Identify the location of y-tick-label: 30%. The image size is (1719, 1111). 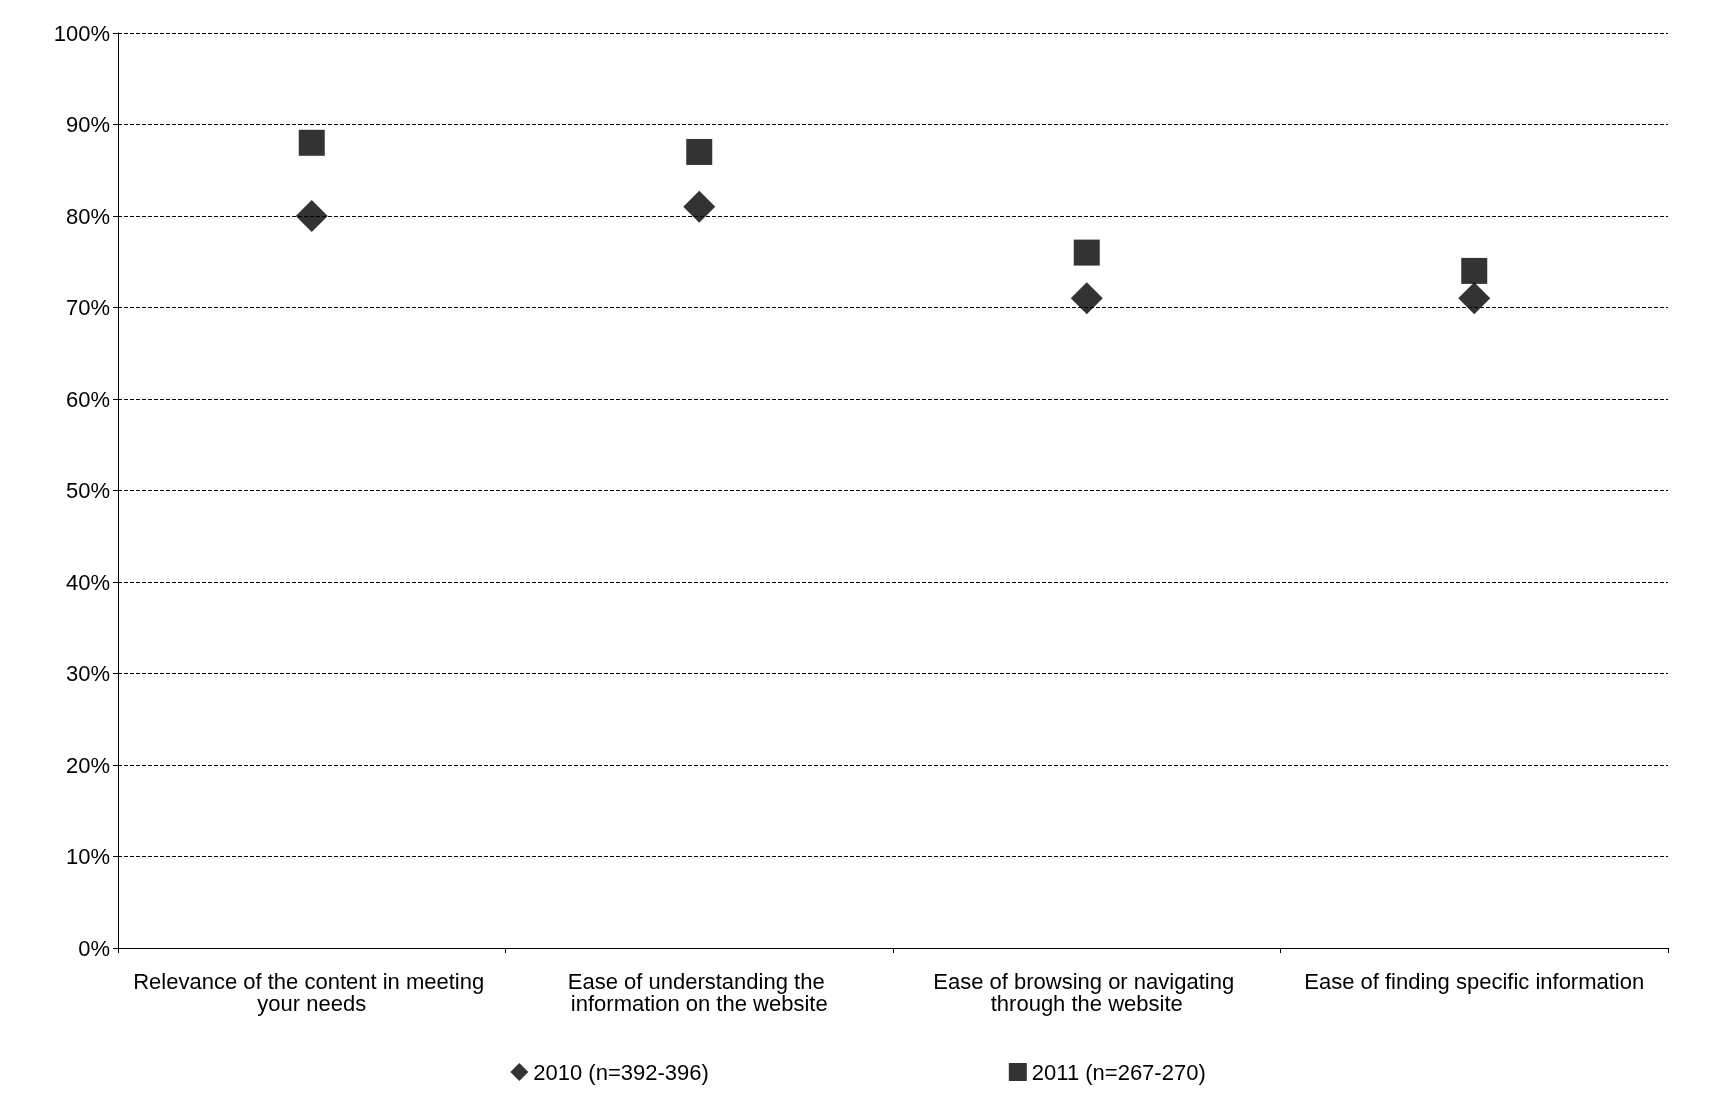
(87, 673).